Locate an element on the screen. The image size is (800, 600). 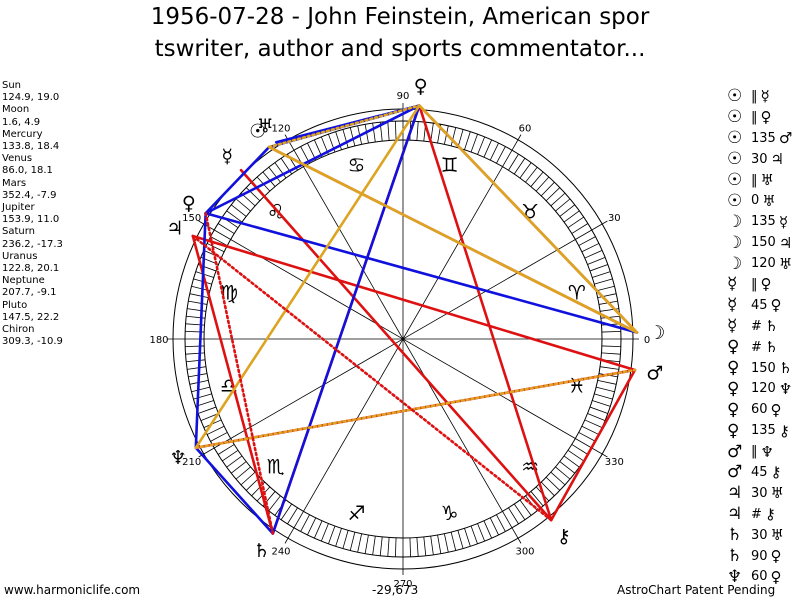
planet-coords-jupiter: 153.9, 11.0 is located at coordinates (31, 220).